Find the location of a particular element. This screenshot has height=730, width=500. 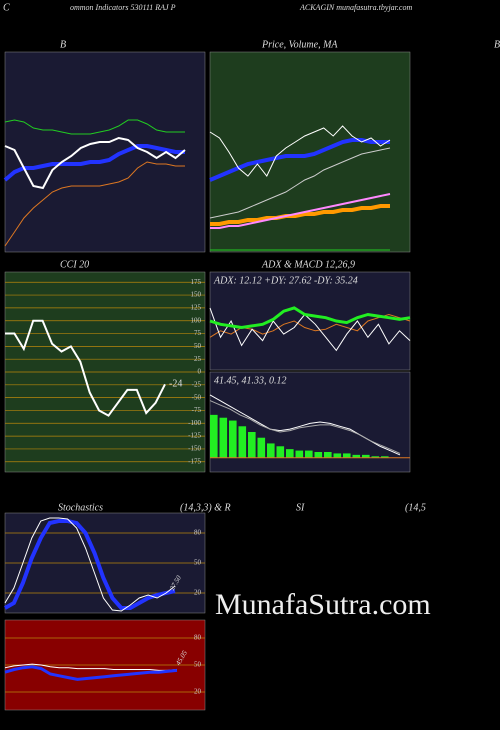

annotation: ADX: 12.12 +DY: 27.62 -DY: 35.24 is located at coordinates (285, 280).